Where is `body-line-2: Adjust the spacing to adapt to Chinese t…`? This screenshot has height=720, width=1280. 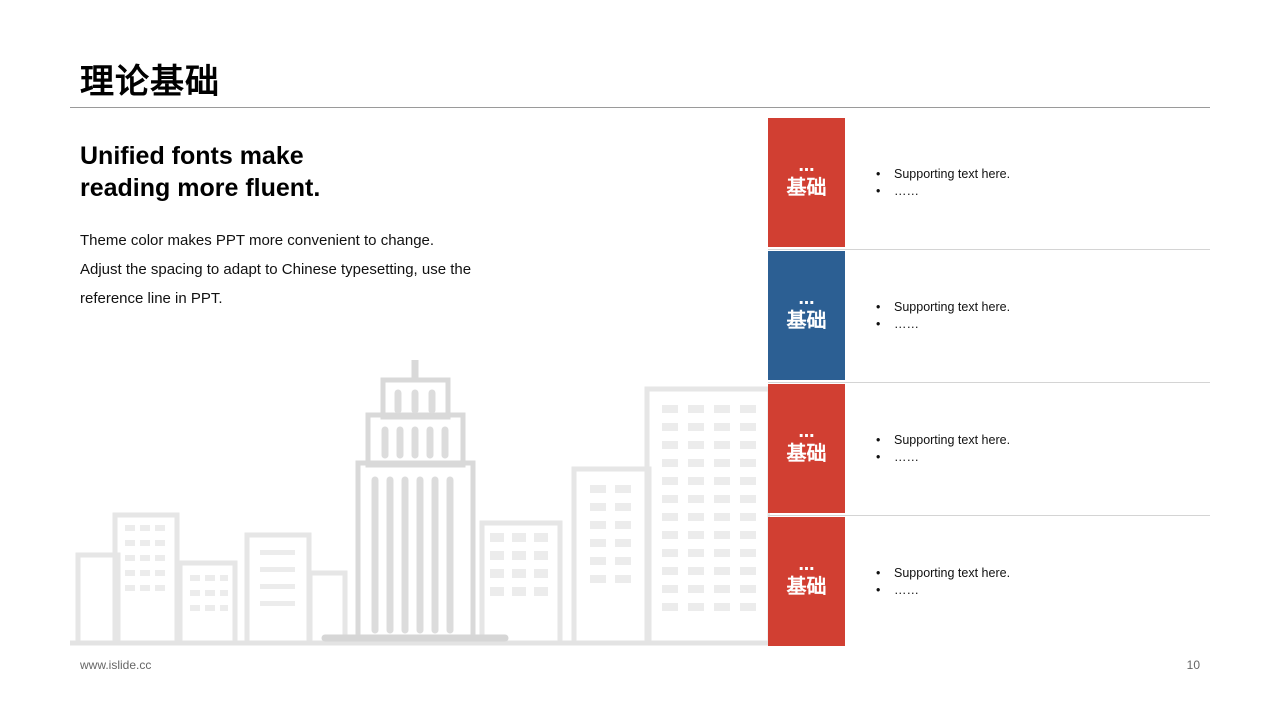 body-line-2: Adjust the spacing to adapt to Chinese t… is located at coordinates (276, 269).